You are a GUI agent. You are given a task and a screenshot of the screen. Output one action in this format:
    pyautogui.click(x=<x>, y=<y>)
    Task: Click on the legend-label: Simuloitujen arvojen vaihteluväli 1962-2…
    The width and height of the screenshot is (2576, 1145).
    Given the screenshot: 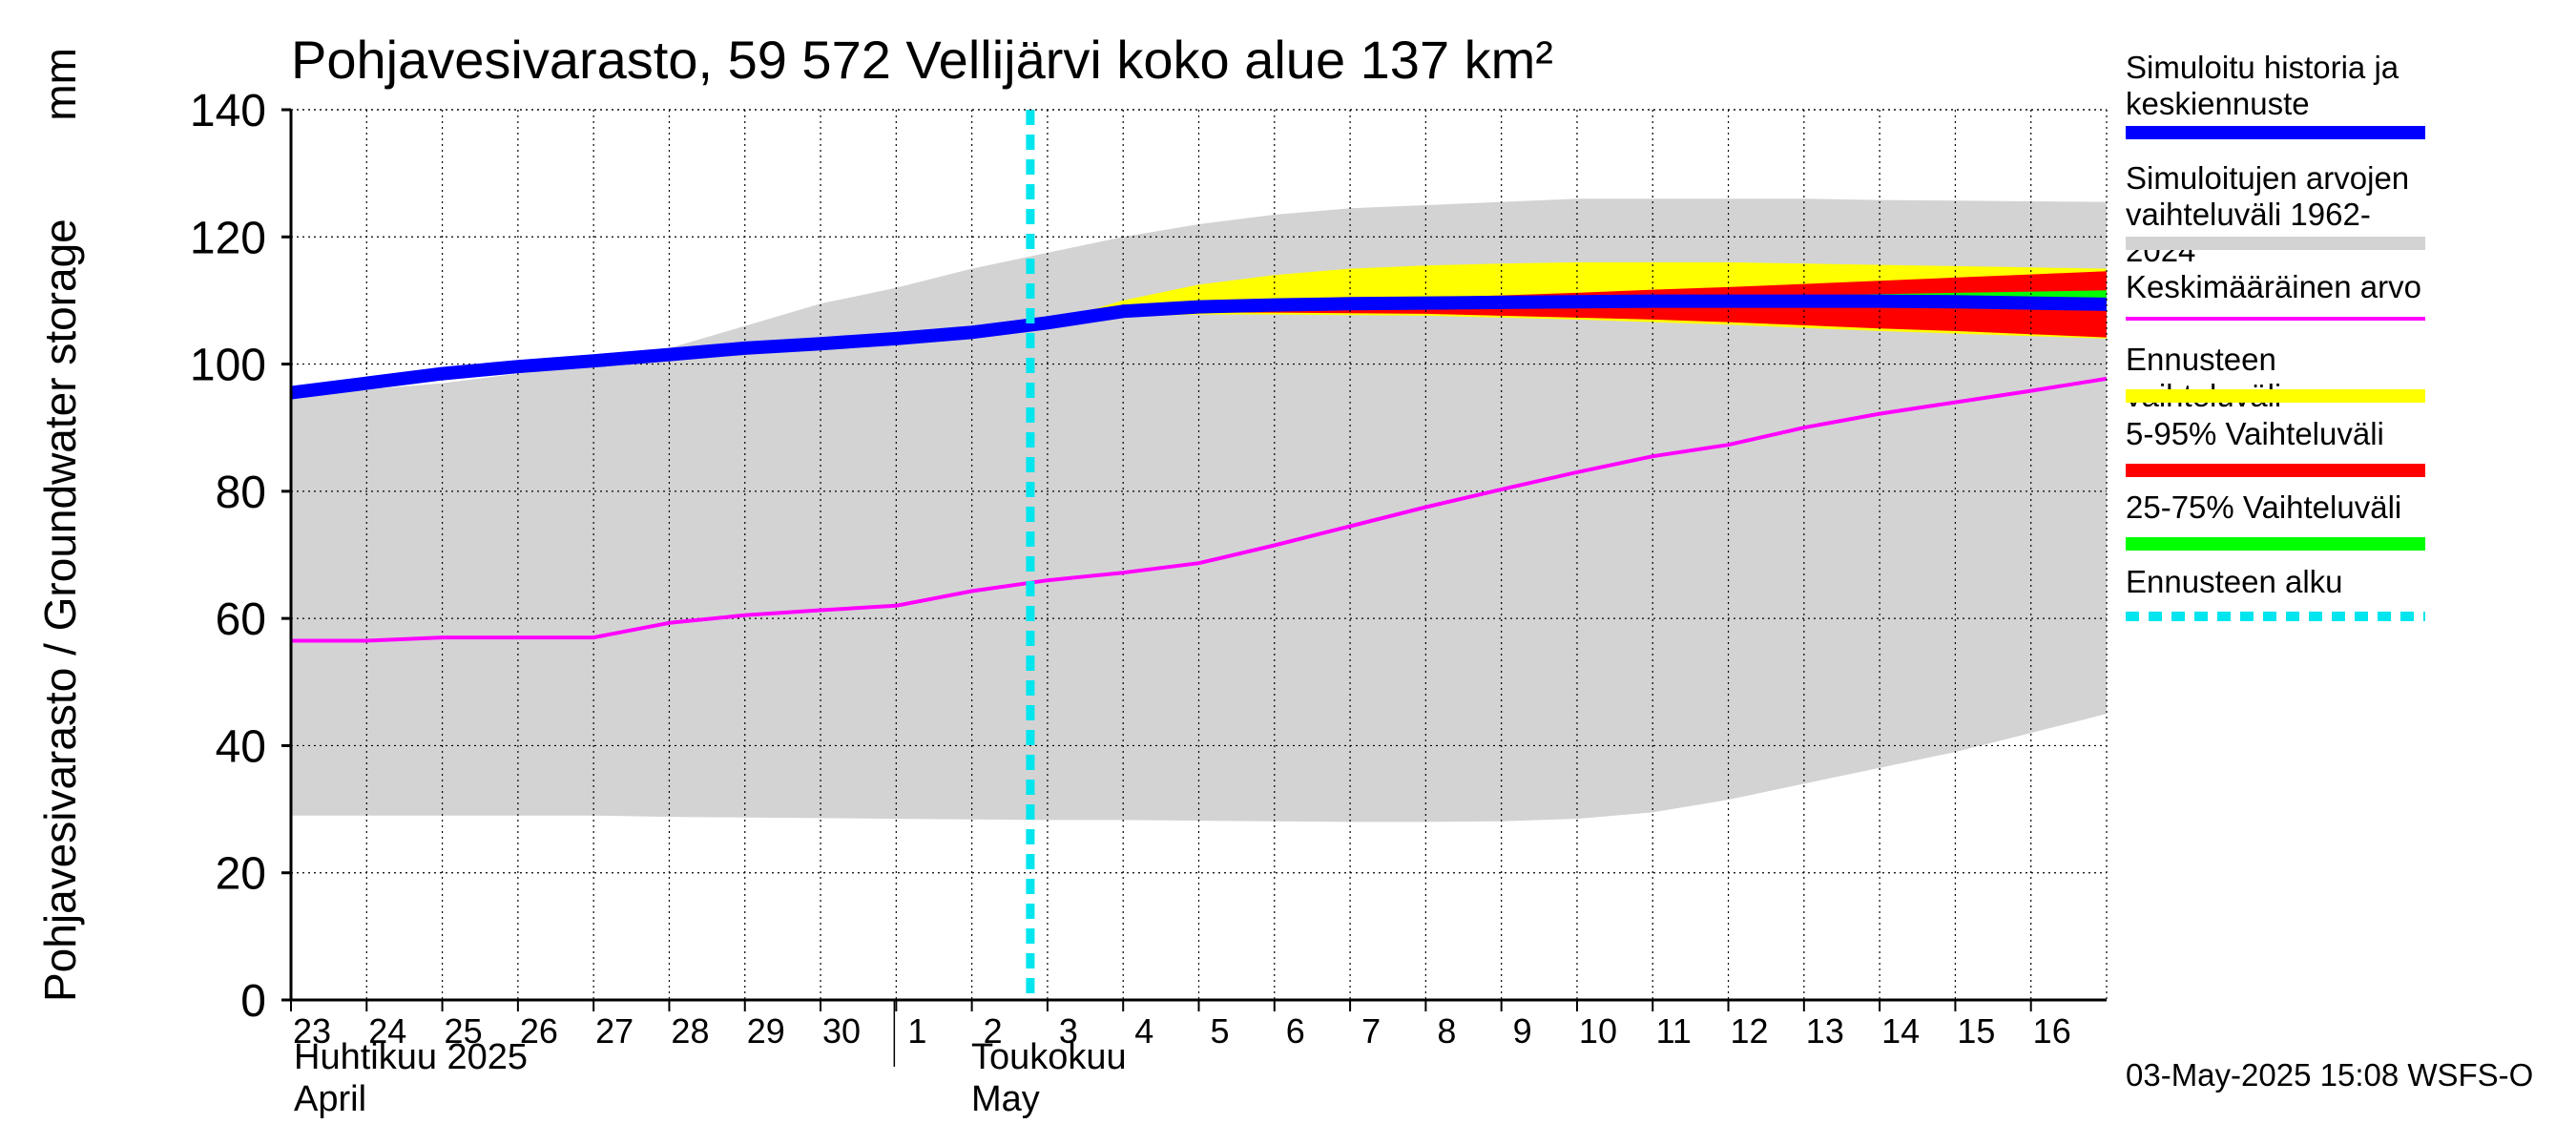 What is the action you would take?
    pyautogui.click(x=2268, y=214)
    